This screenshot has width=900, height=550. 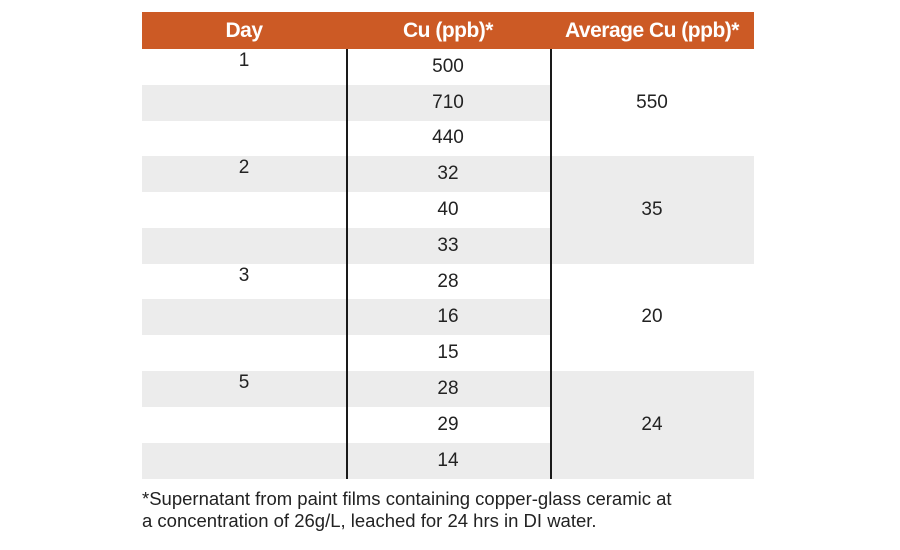 I want to click on header-cu: Cu (ppb)*, so click(x=448, y=30).